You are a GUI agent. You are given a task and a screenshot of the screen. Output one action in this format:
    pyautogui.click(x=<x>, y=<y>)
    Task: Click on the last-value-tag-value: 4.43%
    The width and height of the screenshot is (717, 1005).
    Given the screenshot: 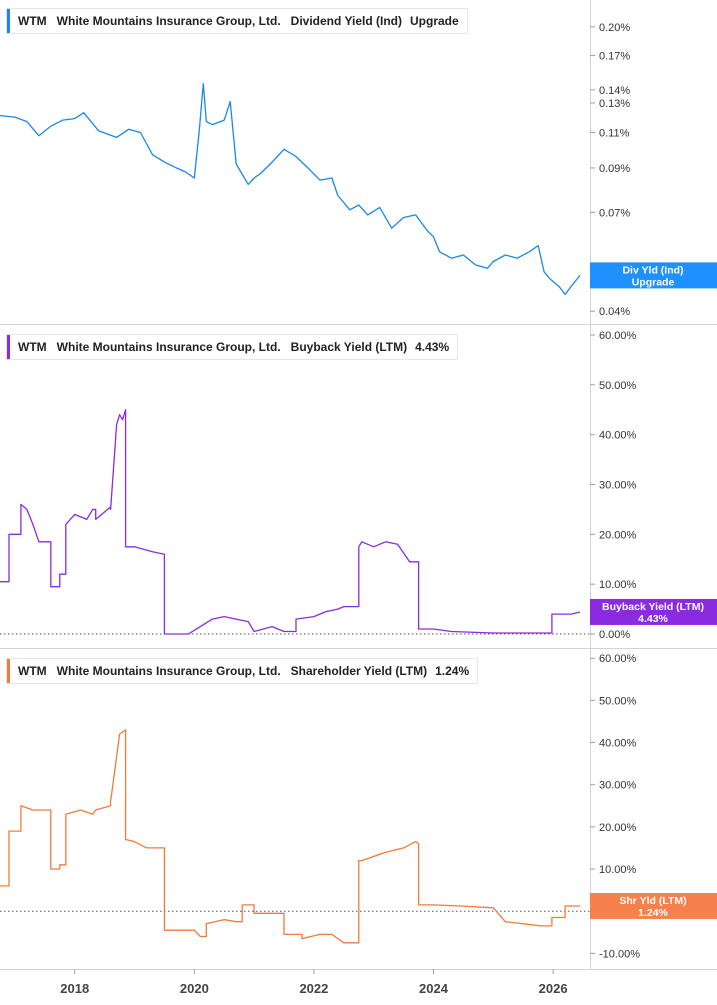 What is the action you would take?
    pyautogui.click(x=653, y=619)
    